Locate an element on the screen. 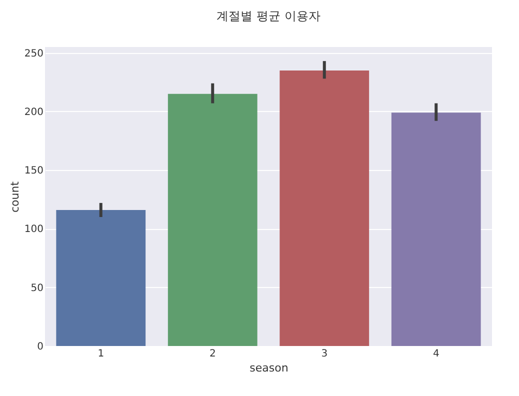 This screenshot has width=519, height=396. x-tick-label: 1 is located at coordinates (101, 354).